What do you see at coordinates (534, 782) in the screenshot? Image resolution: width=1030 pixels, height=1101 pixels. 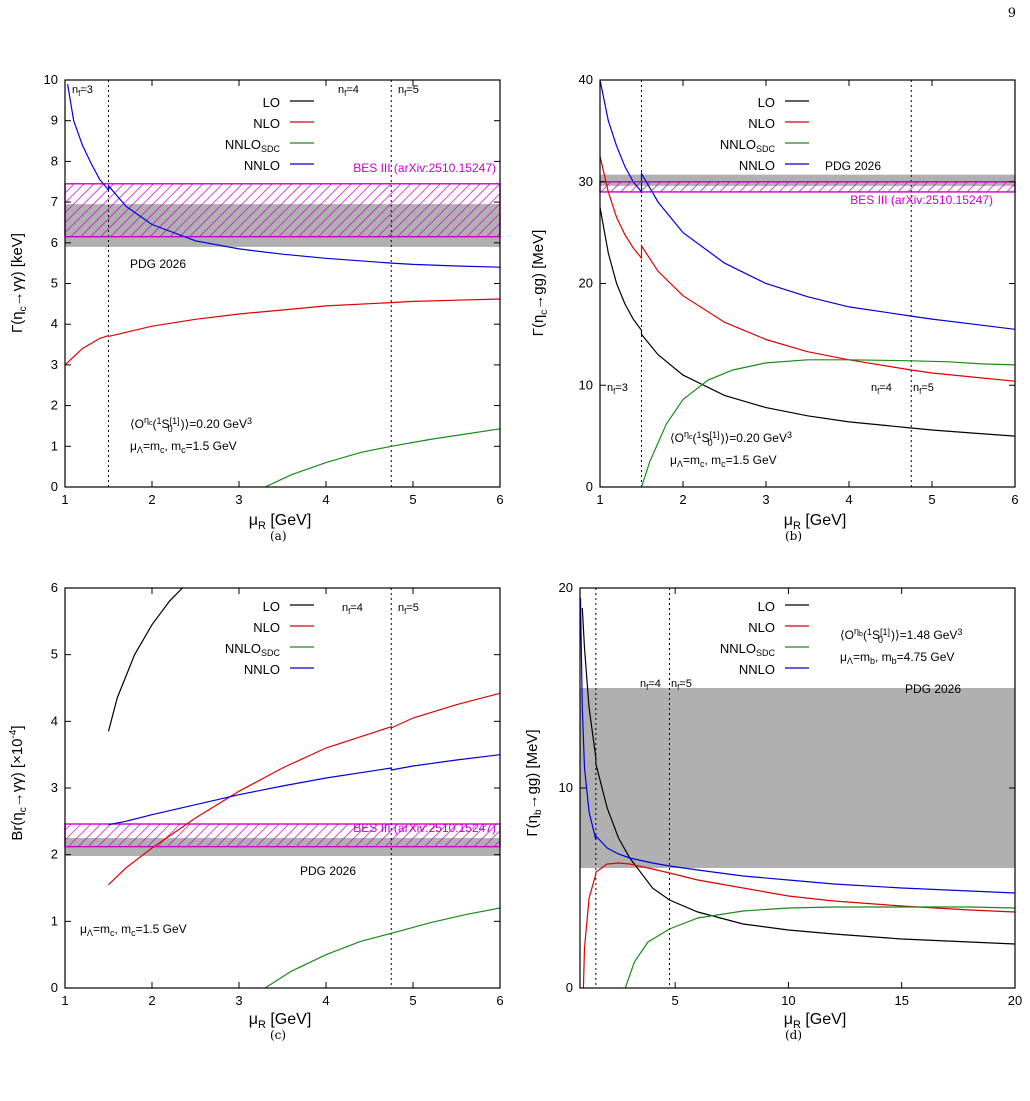 I see `y-axis-label: Γ(ηb→gg) [MeV]` at bounding box center [534, 782].